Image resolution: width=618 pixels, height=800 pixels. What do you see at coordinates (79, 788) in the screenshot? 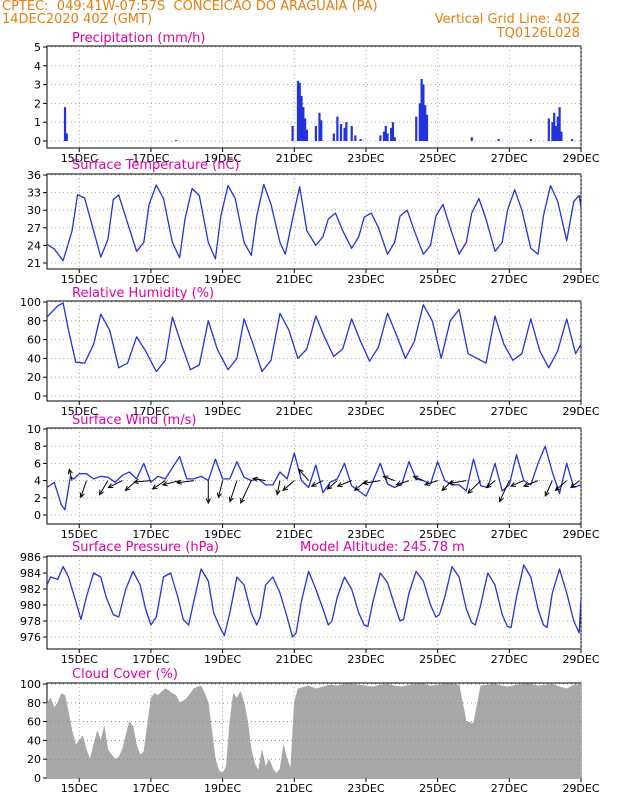
I see `x-tick-label: 15DEC` at bounding box center [79, 788].